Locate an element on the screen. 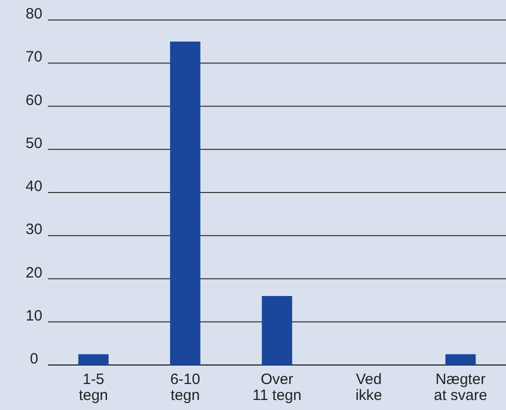  y-tick-label: 80 is located at coordinates (34, 14).